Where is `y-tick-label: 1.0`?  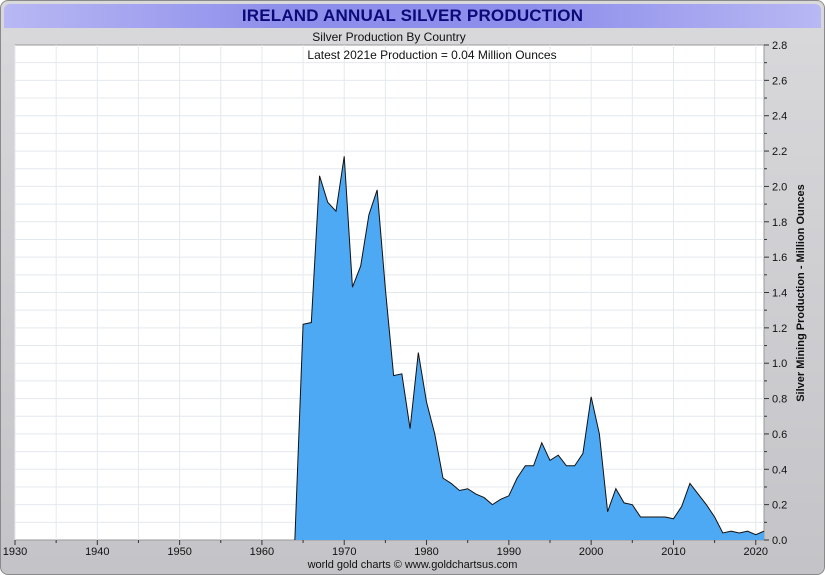
y-tick-label: 1.0 is located at coordinates (779, 364).